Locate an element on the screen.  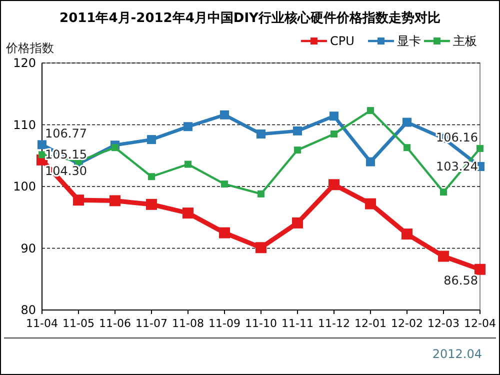
legend-label: 显卡 is located at coordinates (409, 41).